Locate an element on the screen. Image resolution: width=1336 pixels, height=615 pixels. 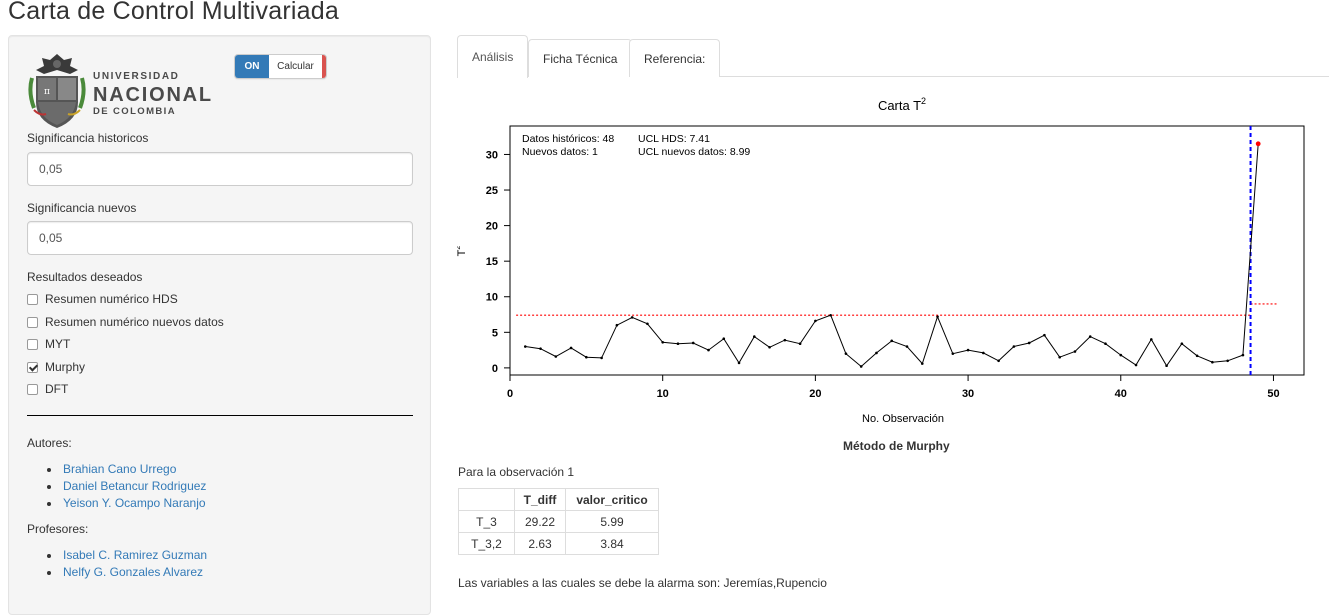
y-tick-label: 10 is located at coordinates (492, 298).